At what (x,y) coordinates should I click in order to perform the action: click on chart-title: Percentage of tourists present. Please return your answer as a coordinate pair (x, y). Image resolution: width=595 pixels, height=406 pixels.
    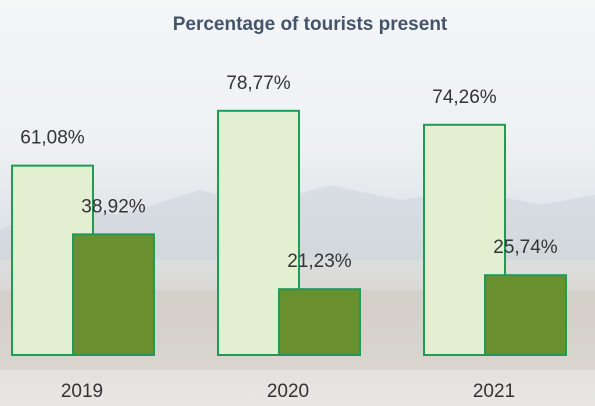
    Looking at the image, I should click on (310, 24).